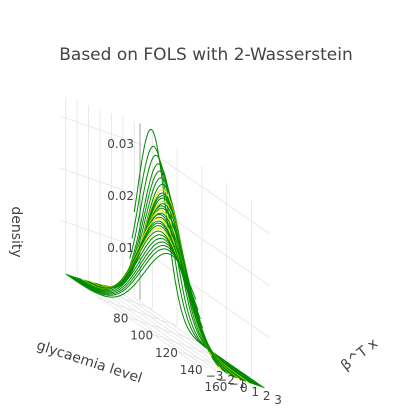 The height and width of the screenshot is (418, 408). What do you see at coordinates (255, 392) in the screenshot?
I see `y-tick-label: 1` at bounding box center [255, 392].